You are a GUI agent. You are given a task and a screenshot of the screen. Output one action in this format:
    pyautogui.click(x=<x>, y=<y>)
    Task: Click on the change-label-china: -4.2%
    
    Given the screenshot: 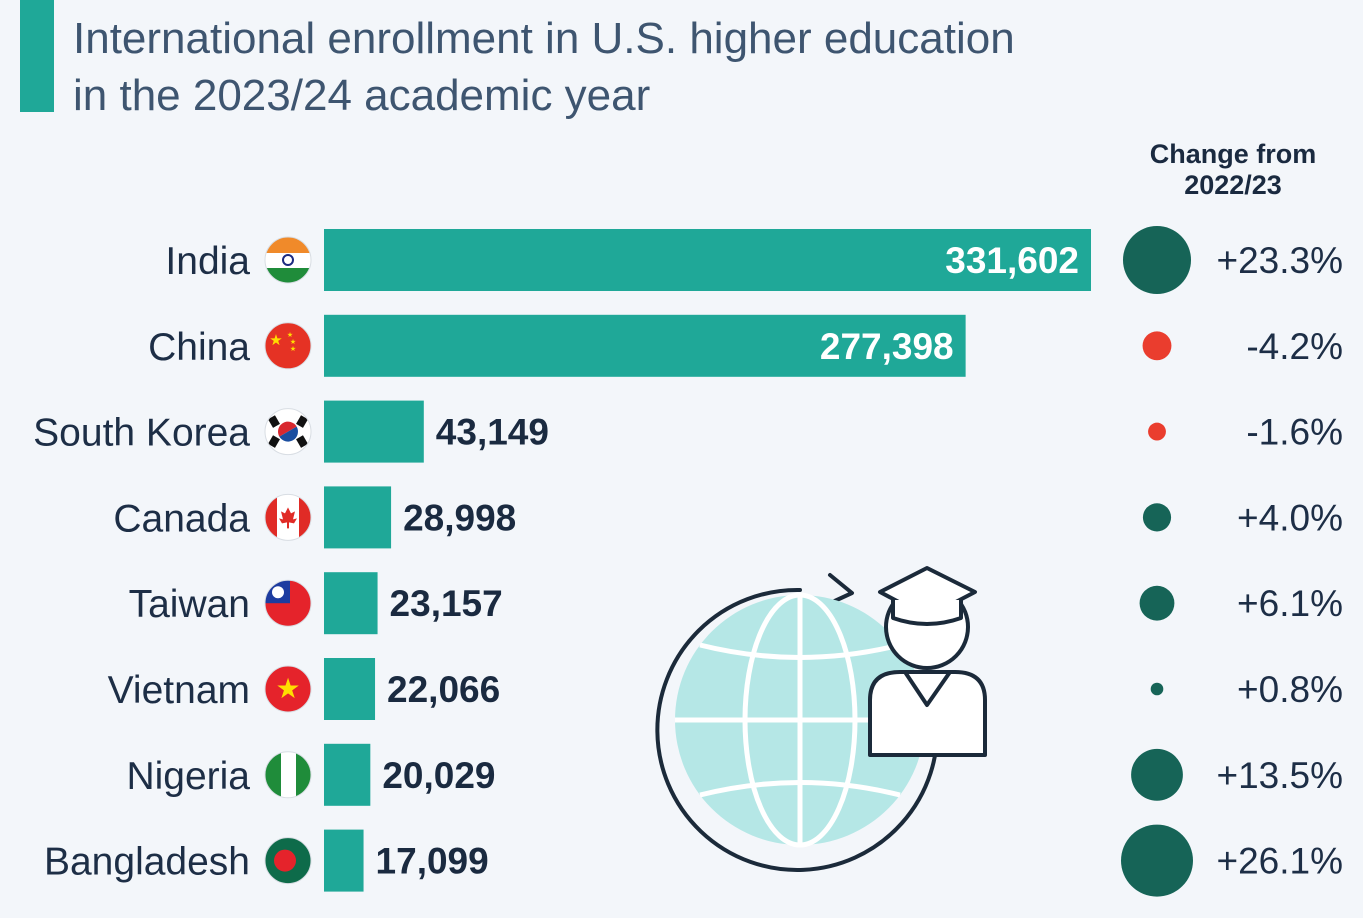 What is the action you would take?
    pyautogui.click(x=1294, y=346)
    